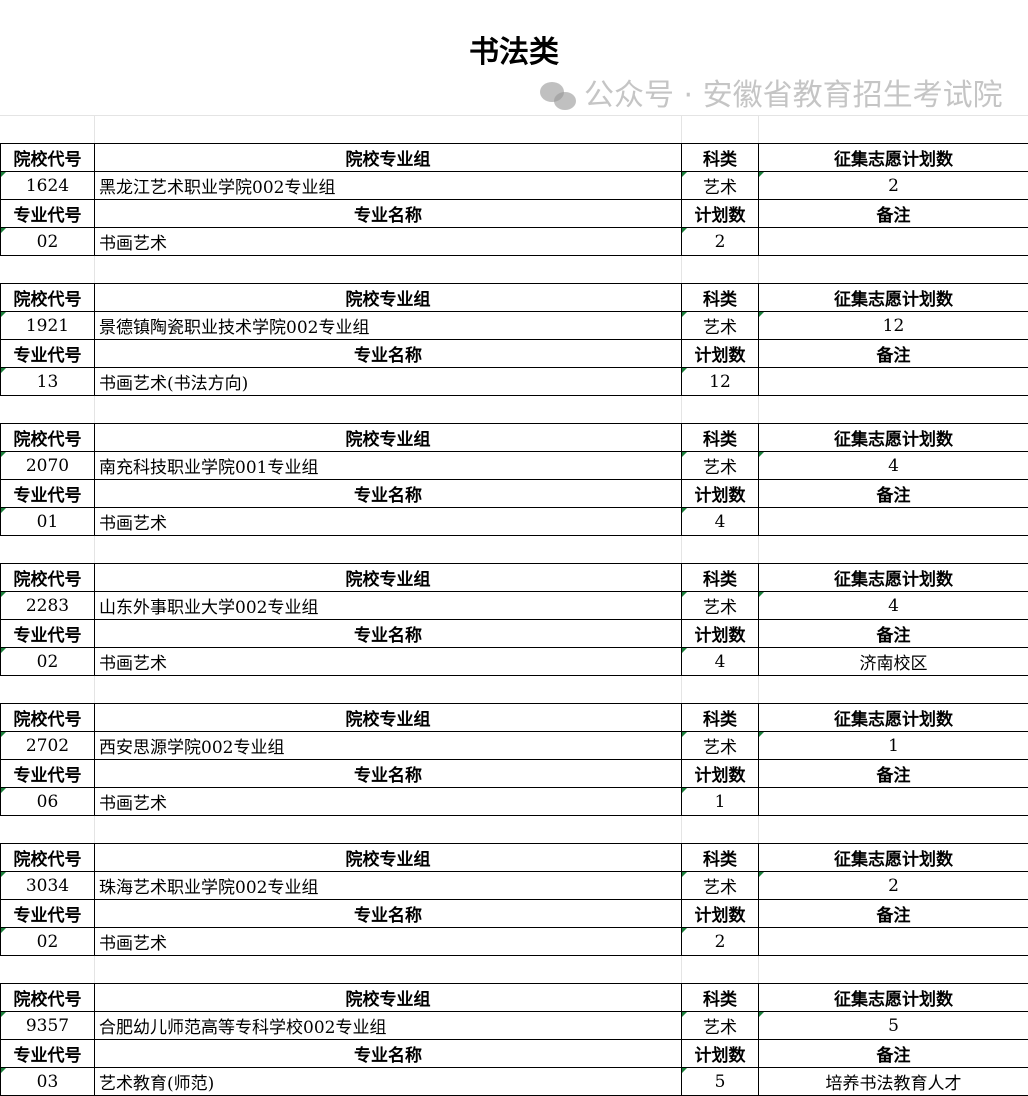  I want to click on note-cell: 济南校区, so click(893, 662).